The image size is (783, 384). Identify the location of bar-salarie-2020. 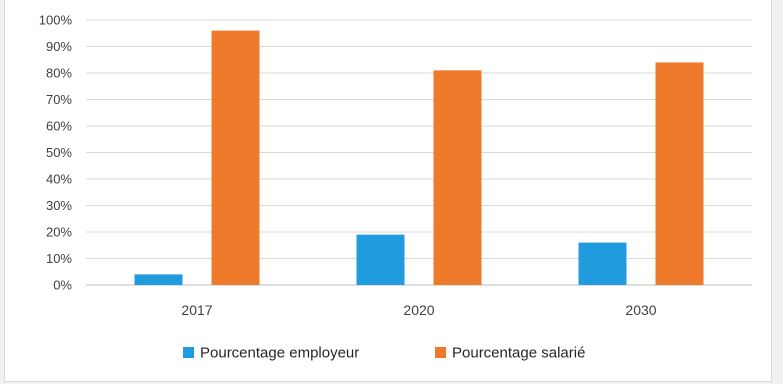
(457, 177).